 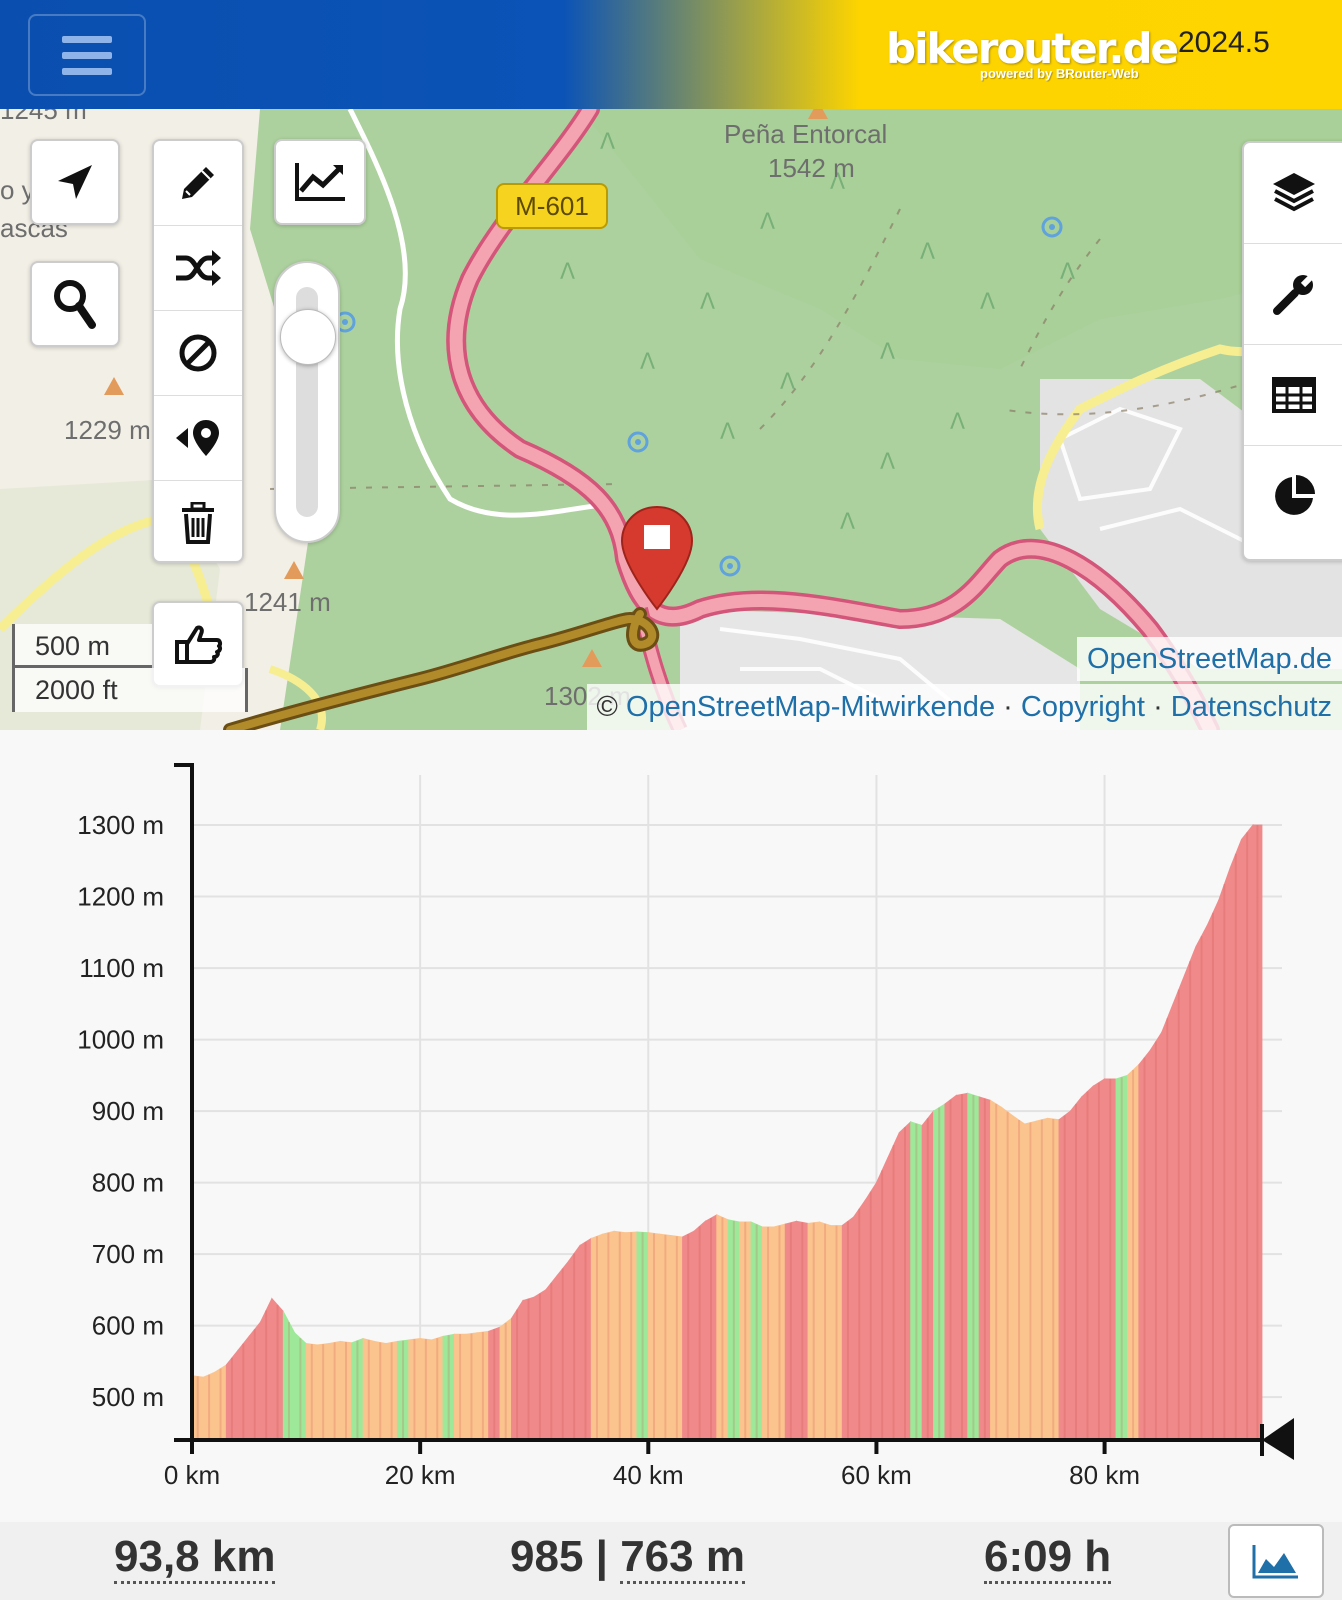 What do you see at coordinates (192, 1475) in the screenshot?
I see `x-tick-label: 0 km` at bounding box center [192, 1475].